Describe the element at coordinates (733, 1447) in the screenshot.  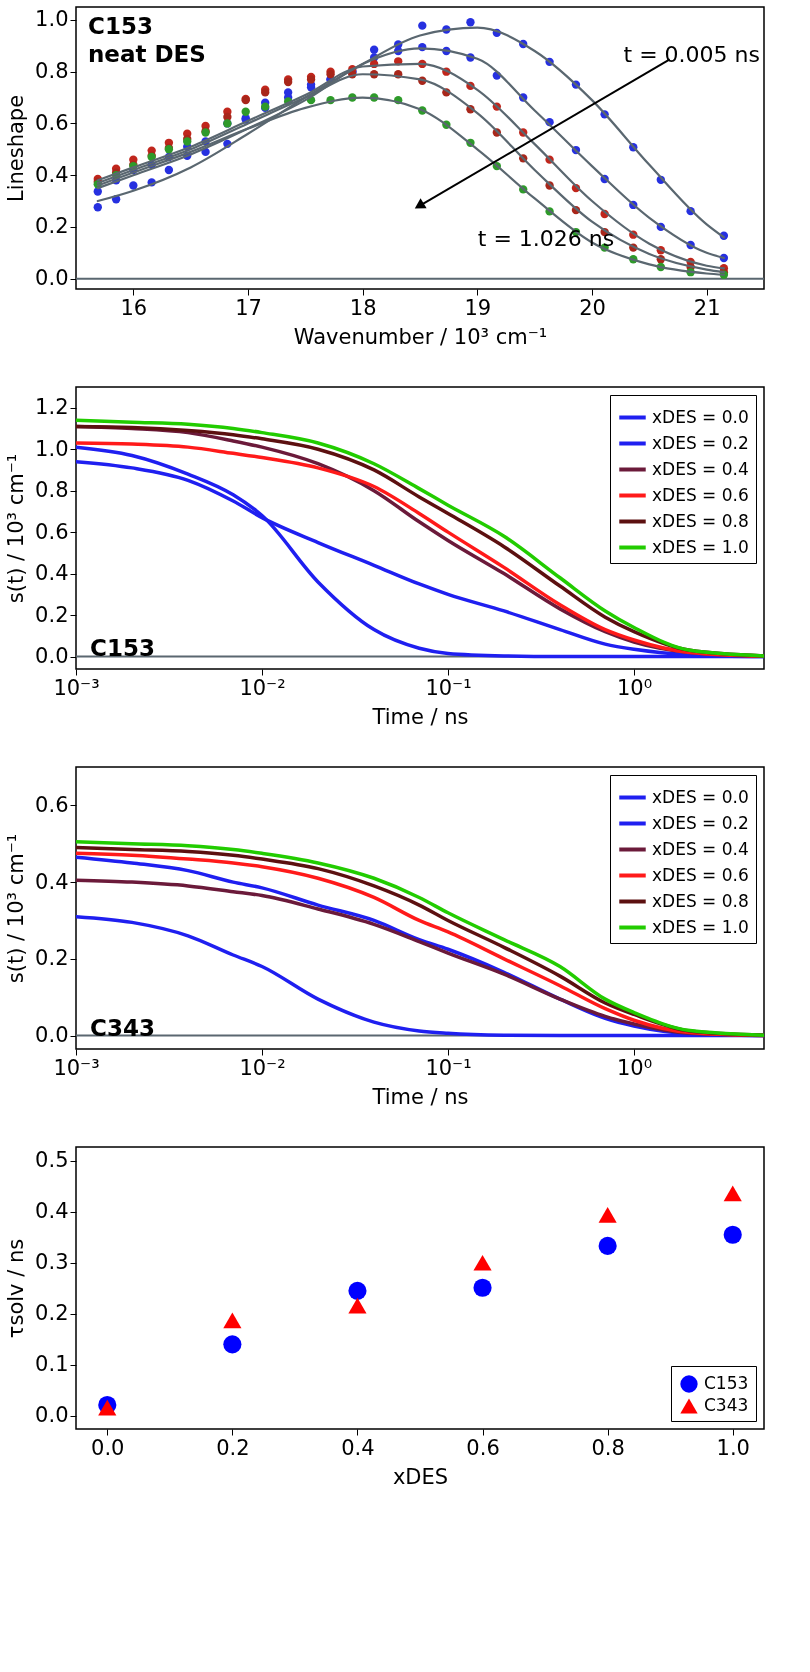
I see `x-tick-label: 1.0` at that location.